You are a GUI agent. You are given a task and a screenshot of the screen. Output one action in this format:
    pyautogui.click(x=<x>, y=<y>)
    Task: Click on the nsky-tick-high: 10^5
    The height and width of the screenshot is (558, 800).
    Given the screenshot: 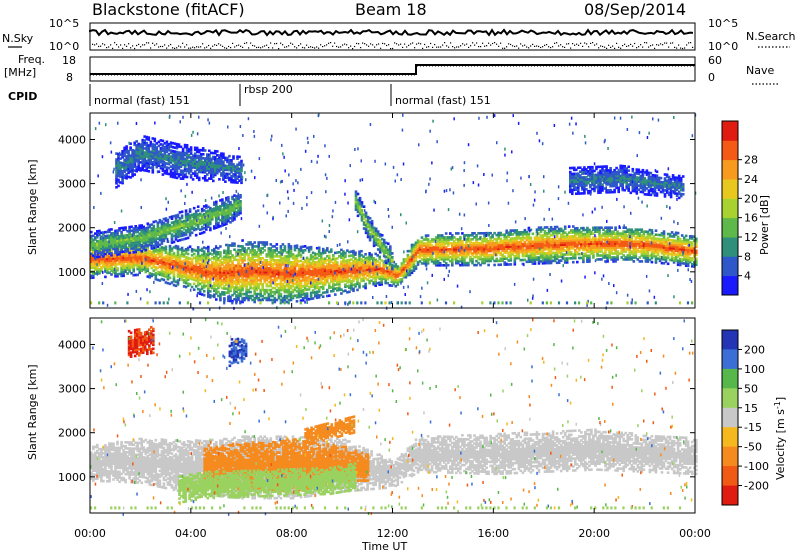 What is the action you would take?
    pyautogui.click(x=64, y=23)
    